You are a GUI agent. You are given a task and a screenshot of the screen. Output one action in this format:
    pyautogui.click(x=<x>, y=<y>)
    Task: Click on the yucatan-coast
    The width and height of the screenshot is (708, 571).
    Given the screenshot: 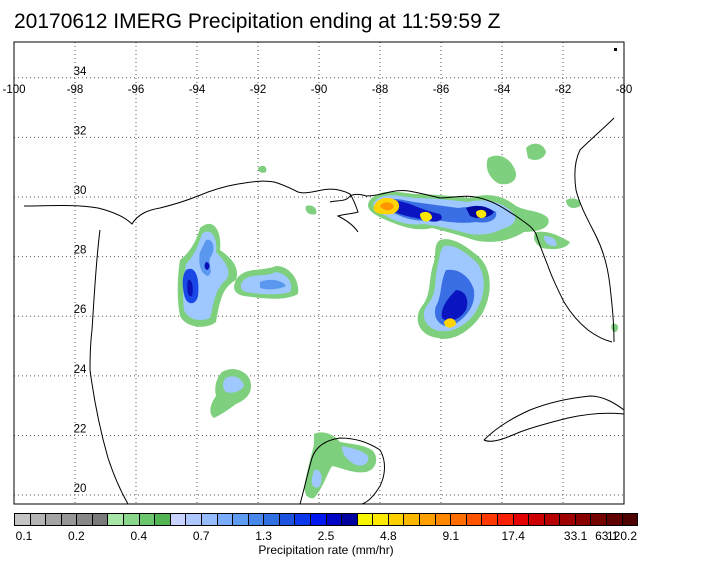 What is the action you would take?
    pyautogui.click(x=342, y=471)
    